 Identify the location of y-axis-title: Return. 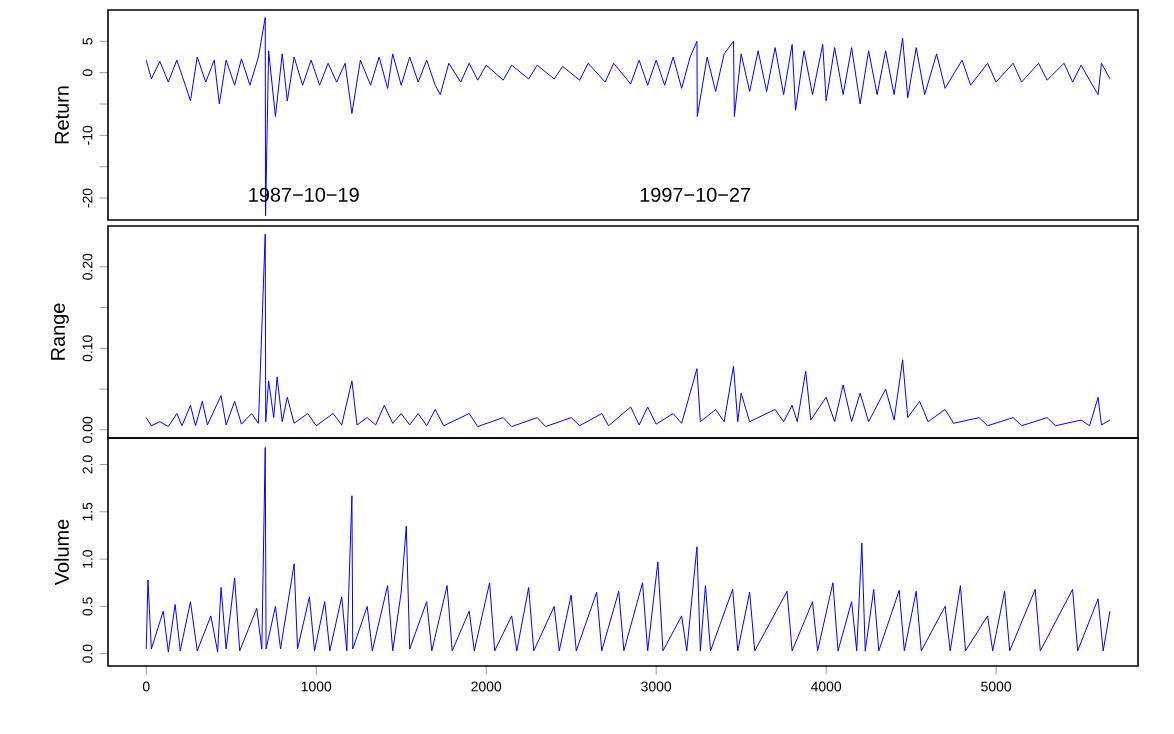
(61, 115).